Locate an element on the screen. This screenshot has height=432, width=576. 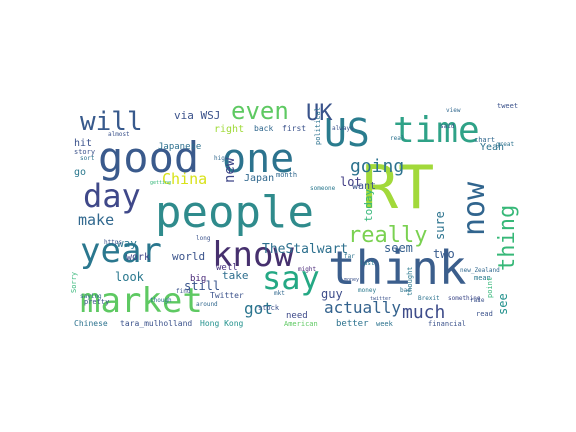
word-new: new is located at coordinates (230, 170).